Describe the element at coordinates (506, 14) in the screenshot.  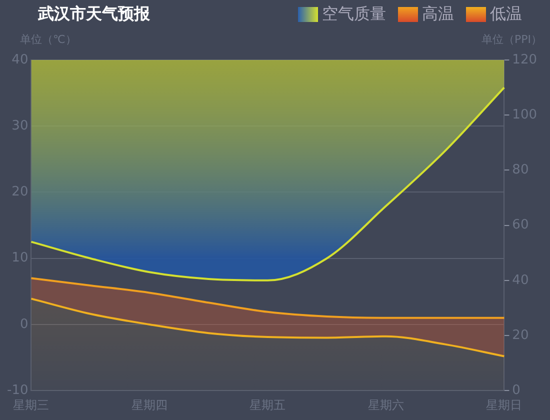
I see `legend-label: 低温` at that location.